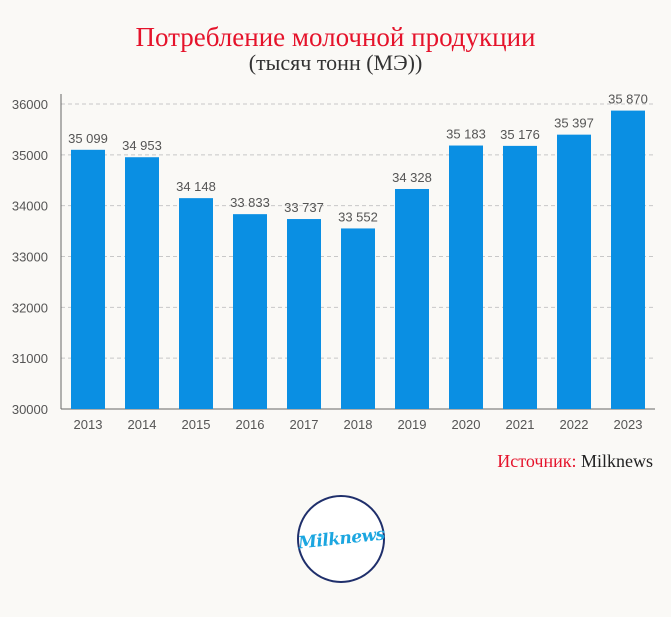 The height and width of the screenshot is (617, 671). I want to click on milknews-logo: Milknews, so click(341, 539).